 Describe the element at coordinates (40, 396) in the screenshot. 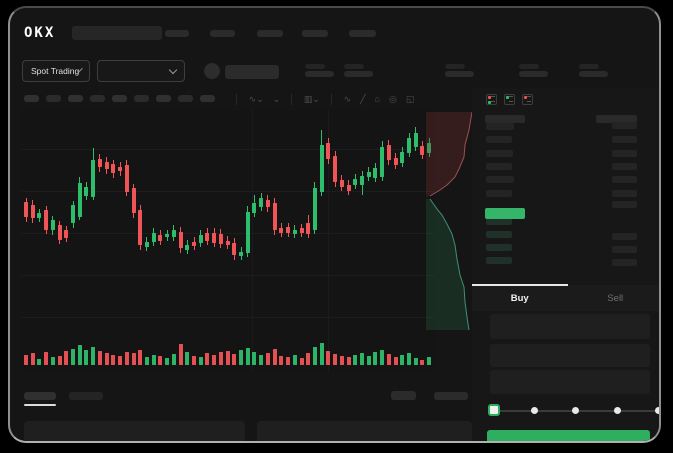

I see `bottom-tab-active-skeleton` at that location.